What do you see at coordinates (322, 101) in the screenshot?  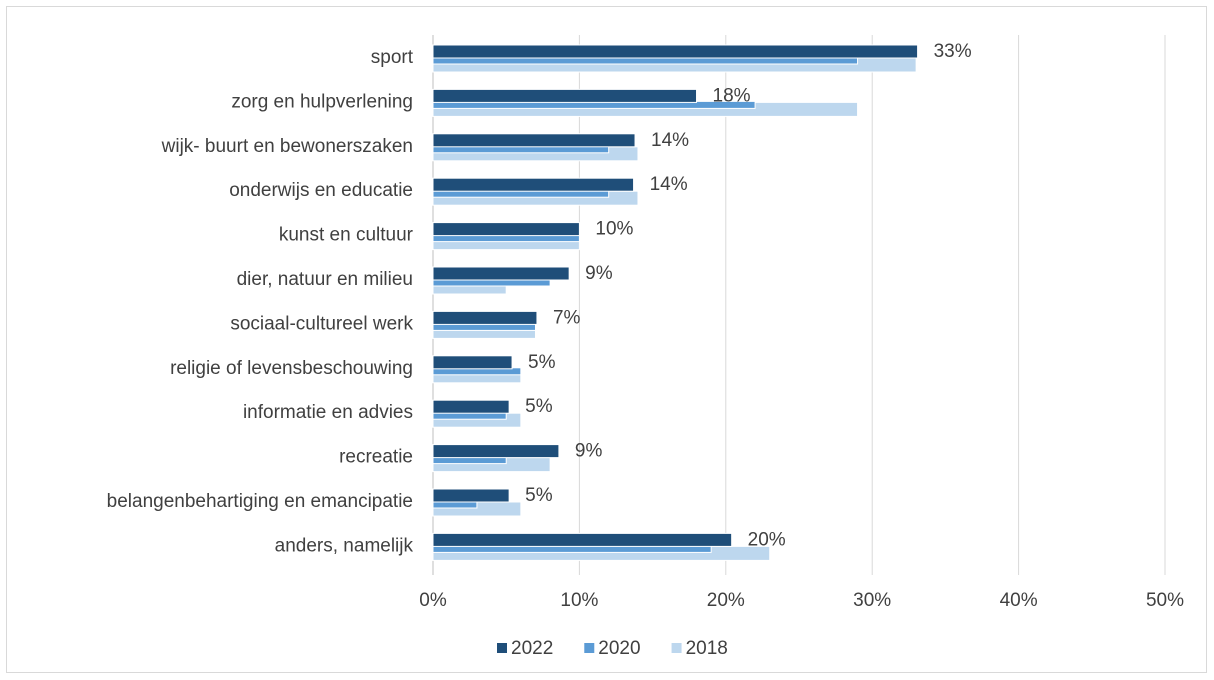 I see `y-tick-label: zorg en hulpverlening` at bounding box center [322, 101].